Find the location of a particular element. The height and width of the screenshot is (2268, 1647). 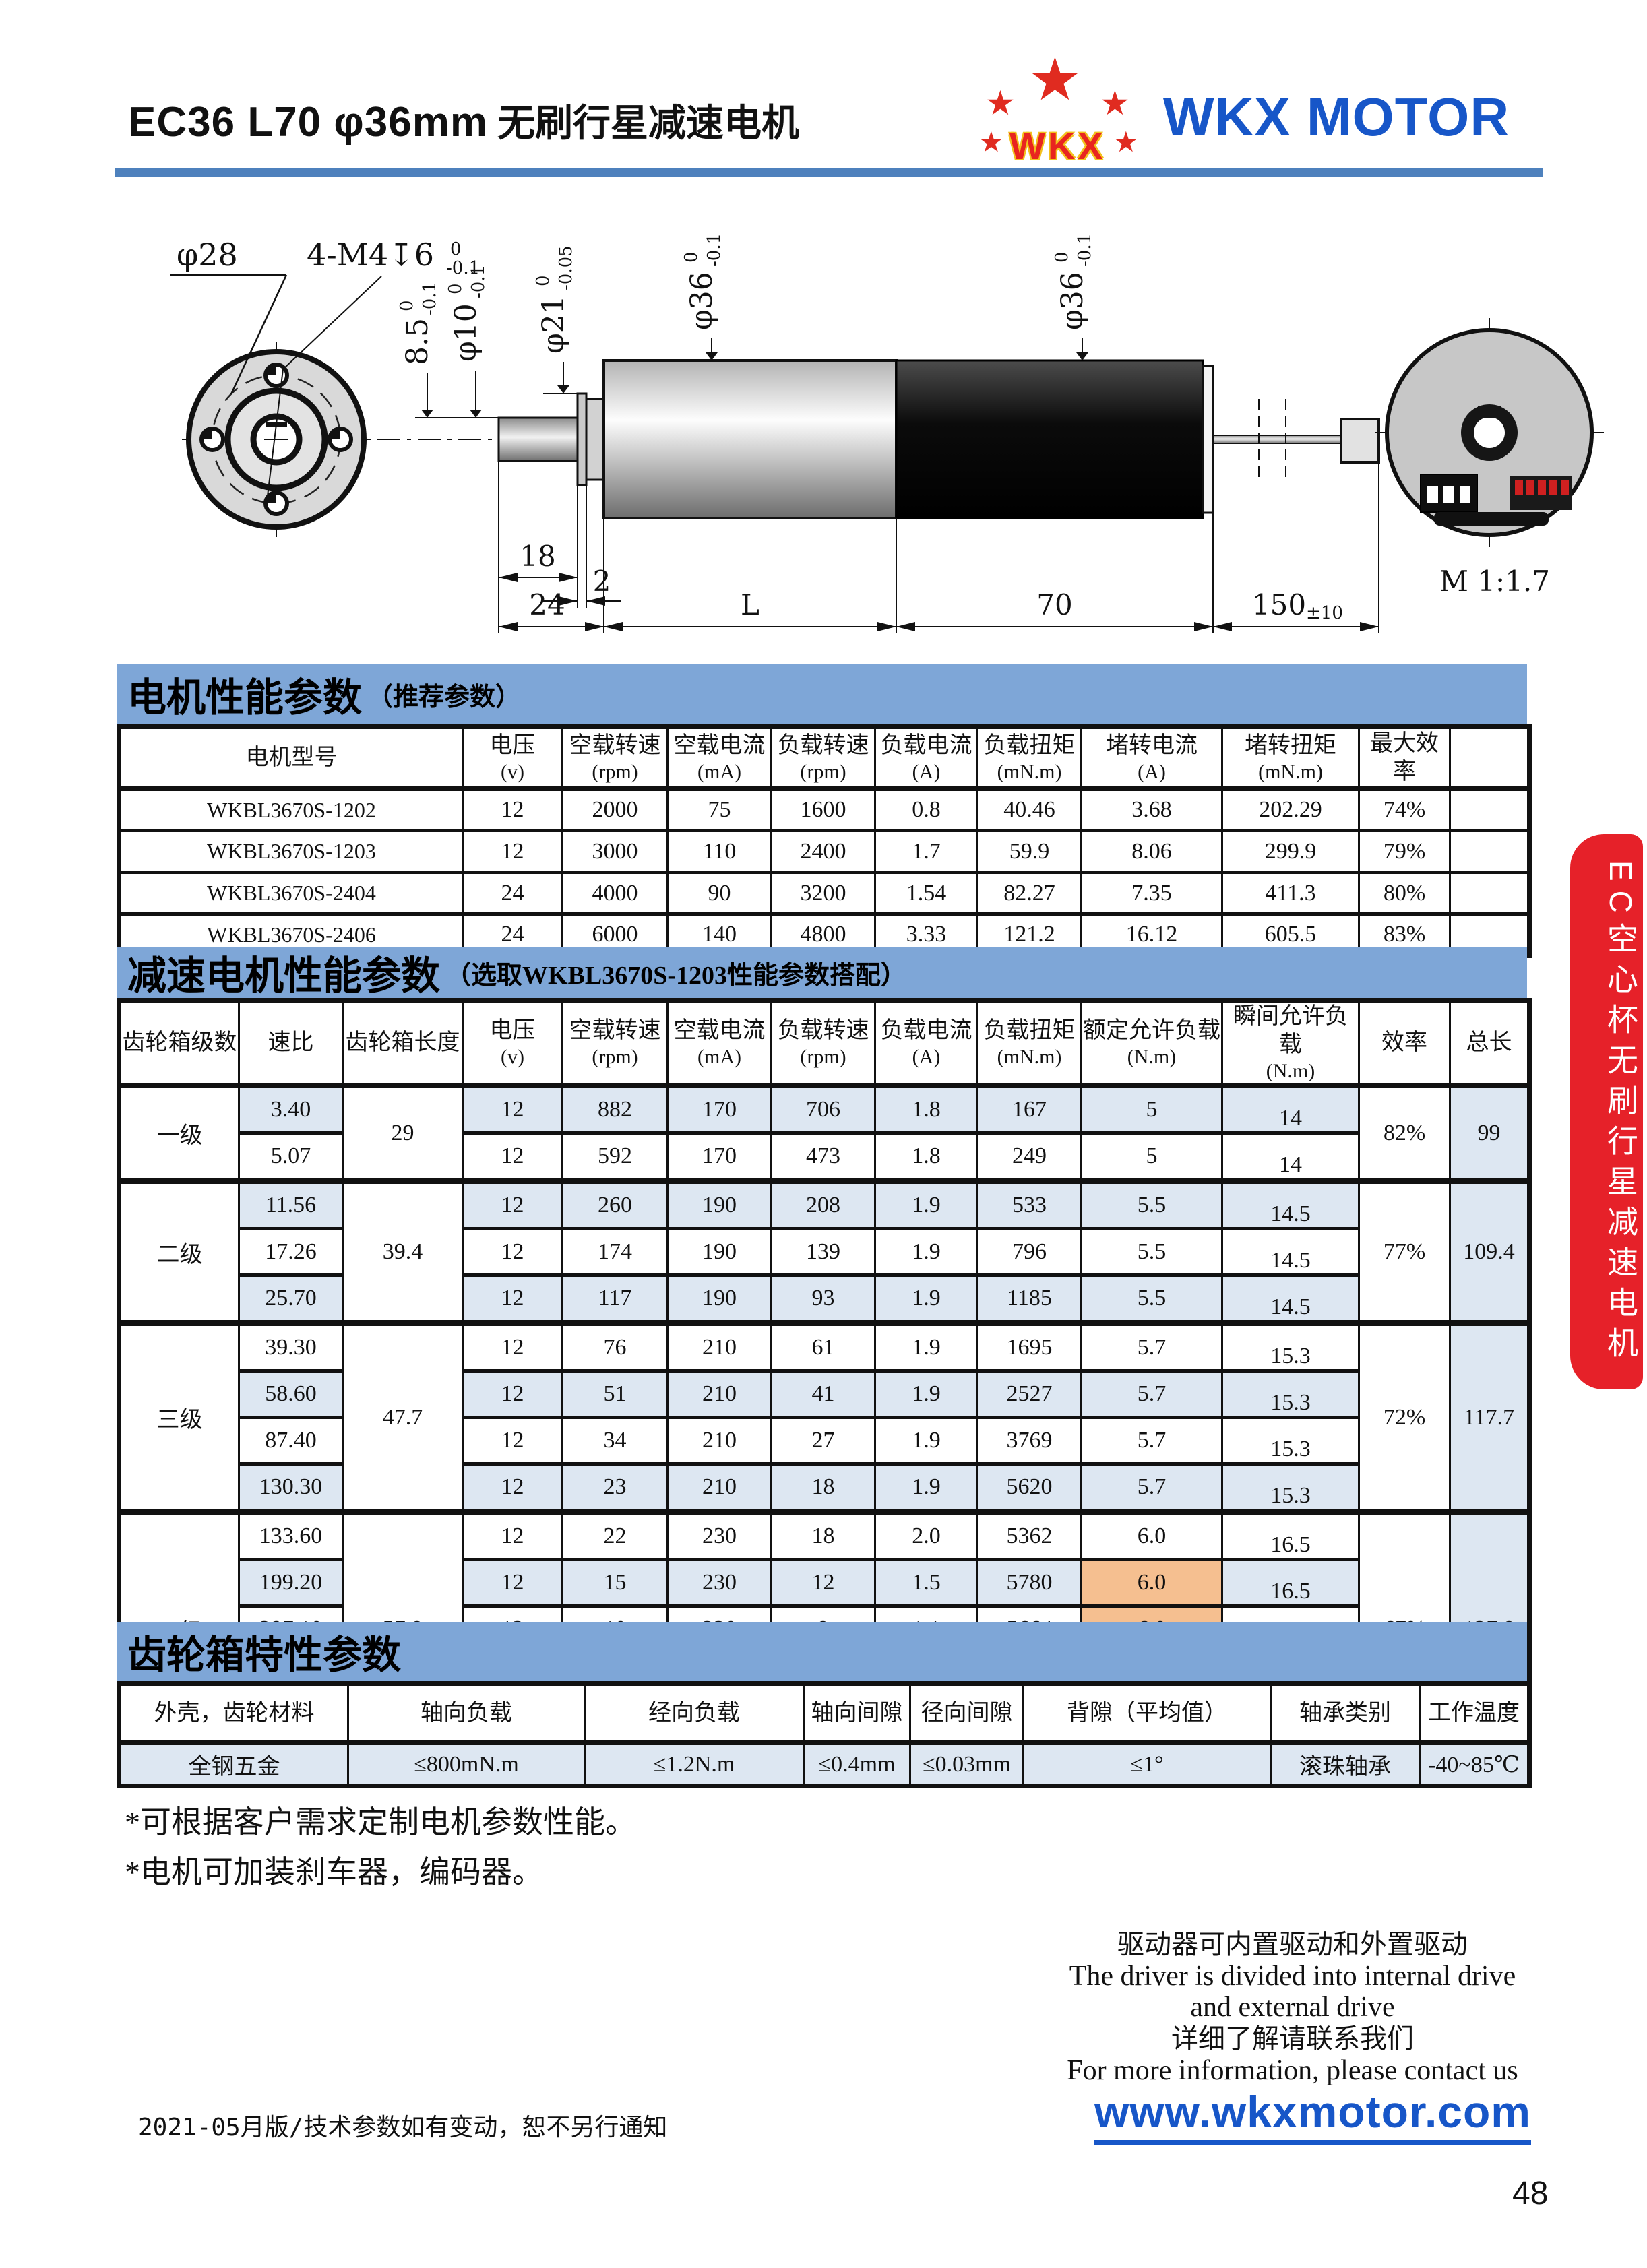

table-cell: 796 is located at coordinates (1029, 1252).